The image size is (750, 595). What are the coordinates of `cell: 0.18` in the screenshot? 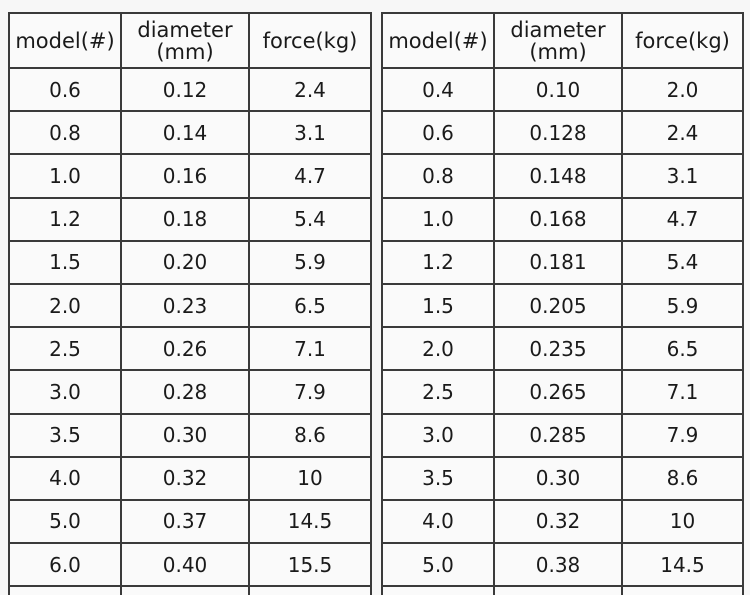 It's located at (185, 219).